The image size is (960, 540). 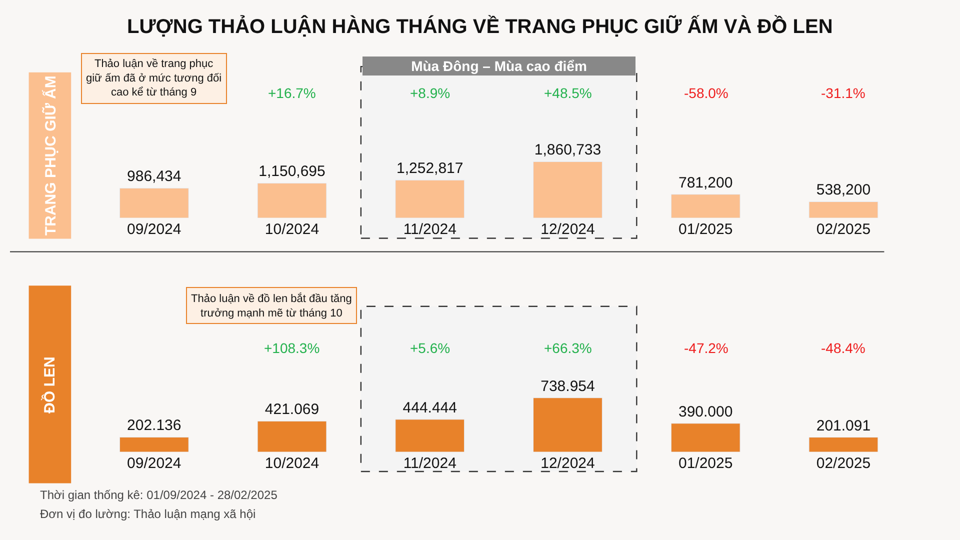 I want to click on data-label: 538,200, so click(x=843, y=190).